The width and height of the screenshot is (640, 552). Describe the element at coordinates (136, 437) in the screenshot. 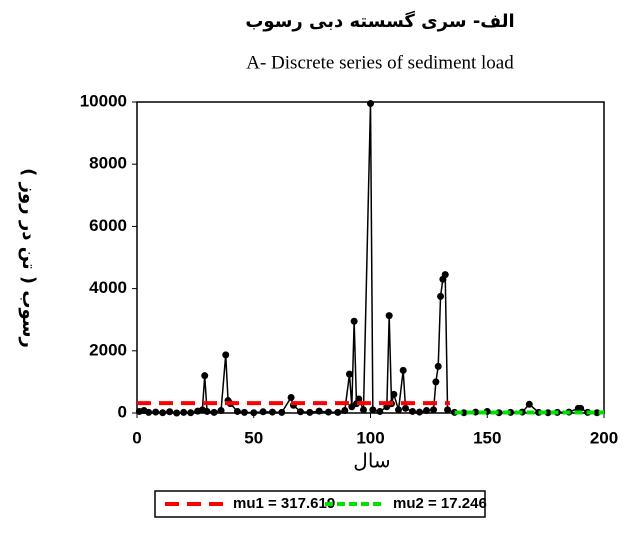

I see `x-tick-label: 0` at that location.